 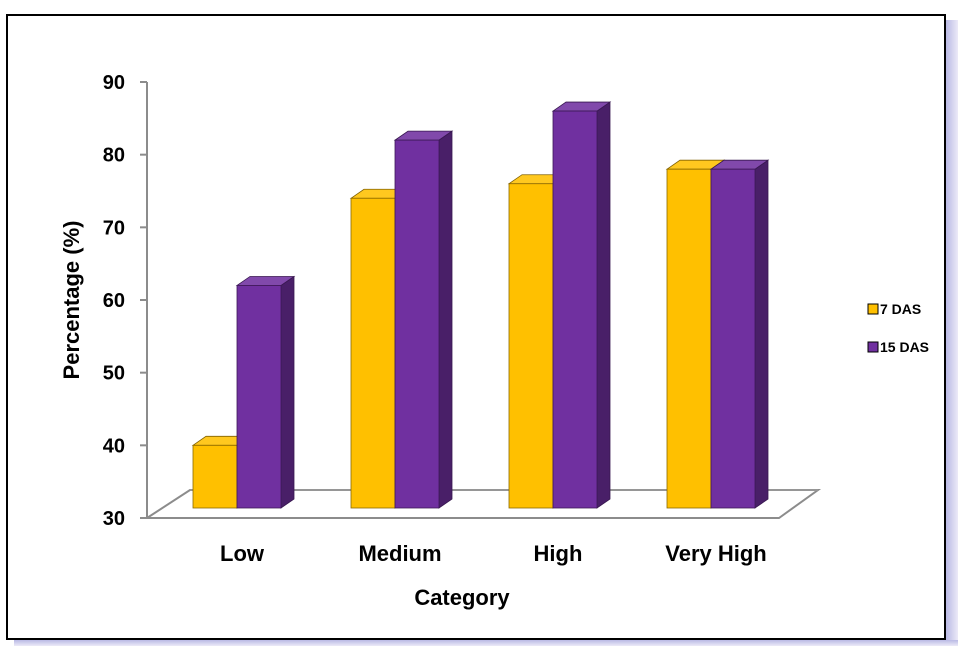 I want to click on bar-15-das-low, so click(x=265, y=392).